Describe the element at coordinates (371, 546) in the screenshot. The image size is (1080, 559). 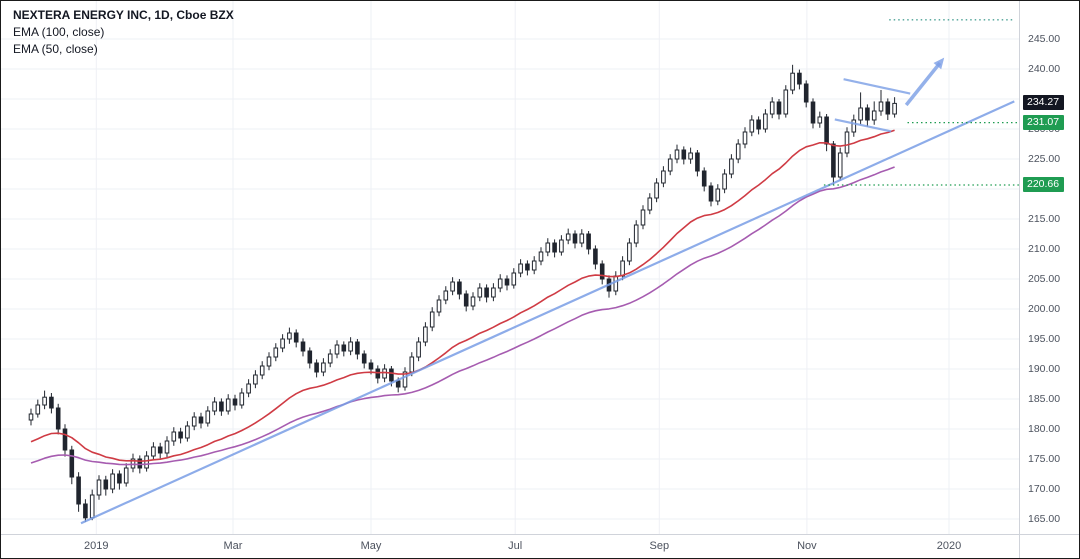
I see `time-tick-label: May` at that location.